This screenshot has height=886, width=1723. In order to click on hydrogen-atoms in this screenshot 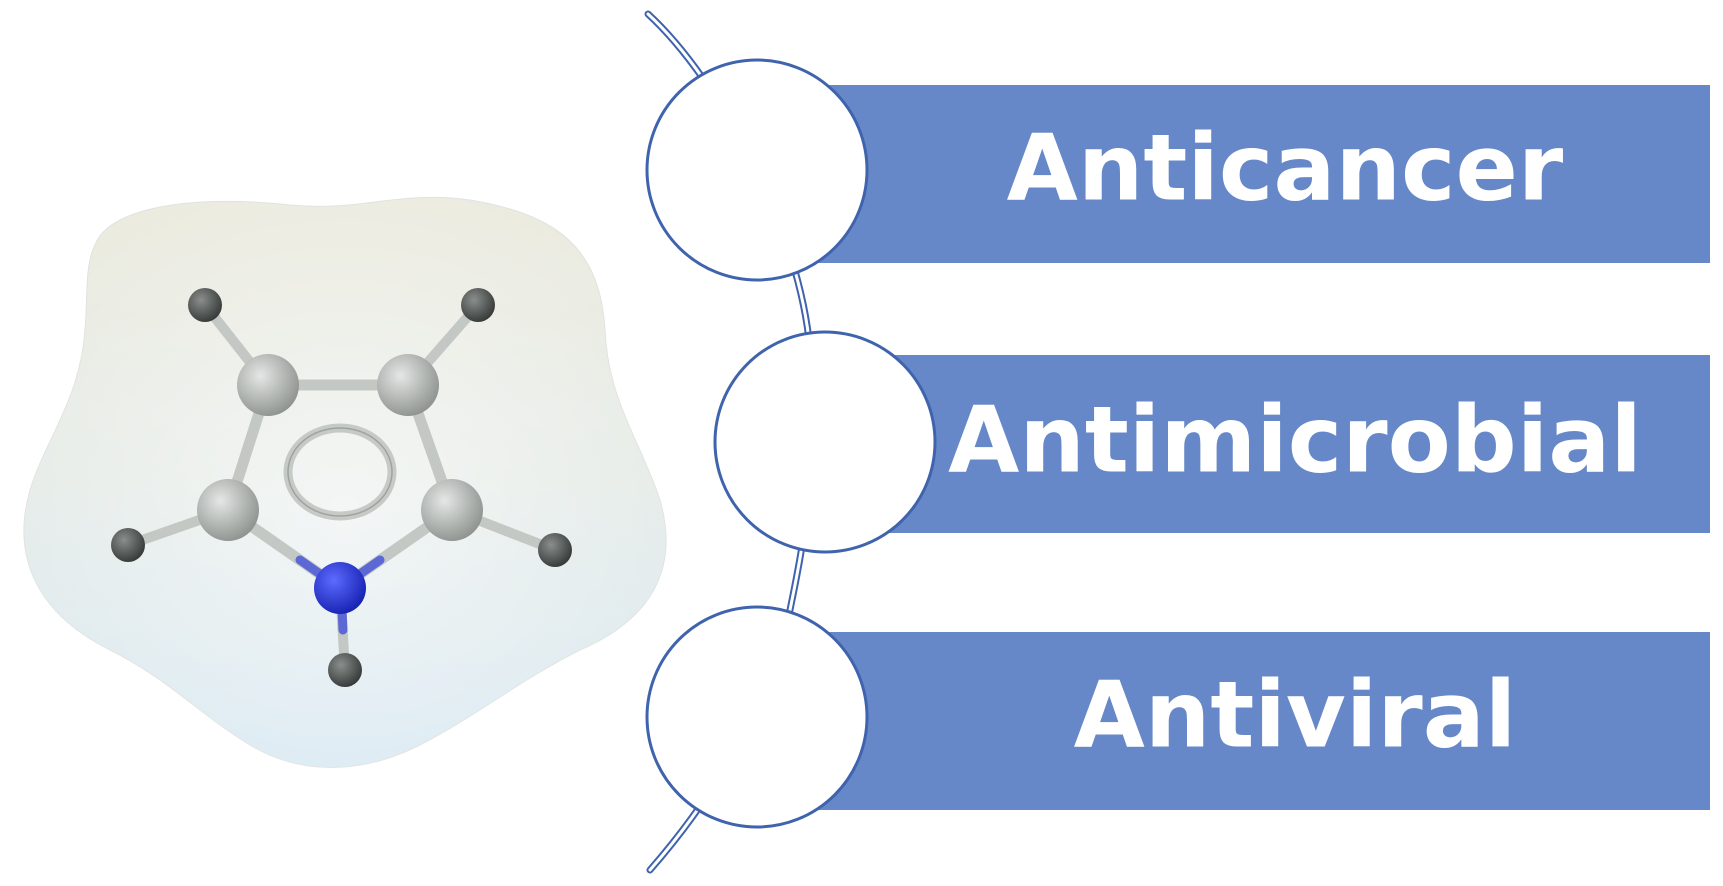, I will do `click(341, 487)`.